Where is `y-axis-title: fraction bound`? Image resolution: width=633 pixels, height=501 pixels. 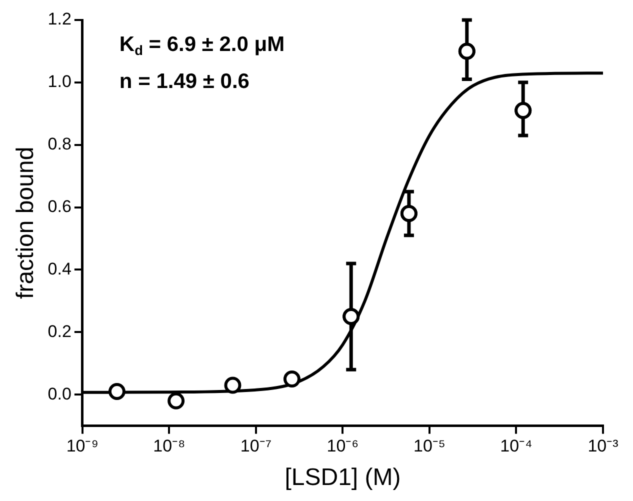
y-axis-title: fraction bound is located at coordinates (26, 222).